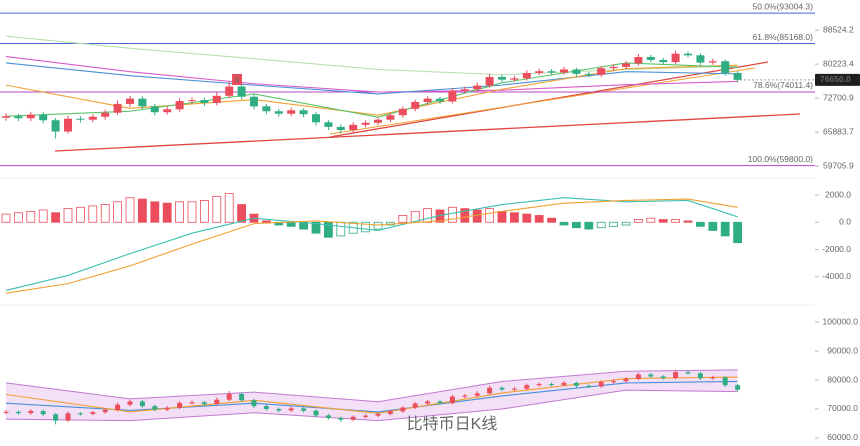 The height and width of the screenshot is (446, 860). What do you see at coordinates (842, 379) in the screenshot?
I see `y-tick-label: 80000.0` at bounding box center [842, 379].